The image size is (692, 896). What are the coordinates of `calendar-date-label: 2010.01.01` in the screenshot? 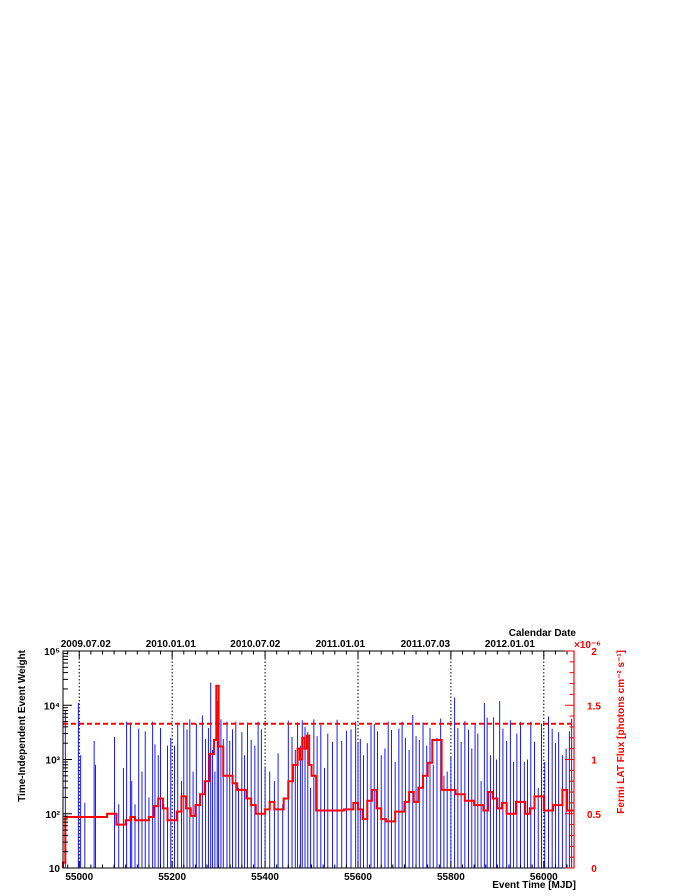 It's located at (171, 644).